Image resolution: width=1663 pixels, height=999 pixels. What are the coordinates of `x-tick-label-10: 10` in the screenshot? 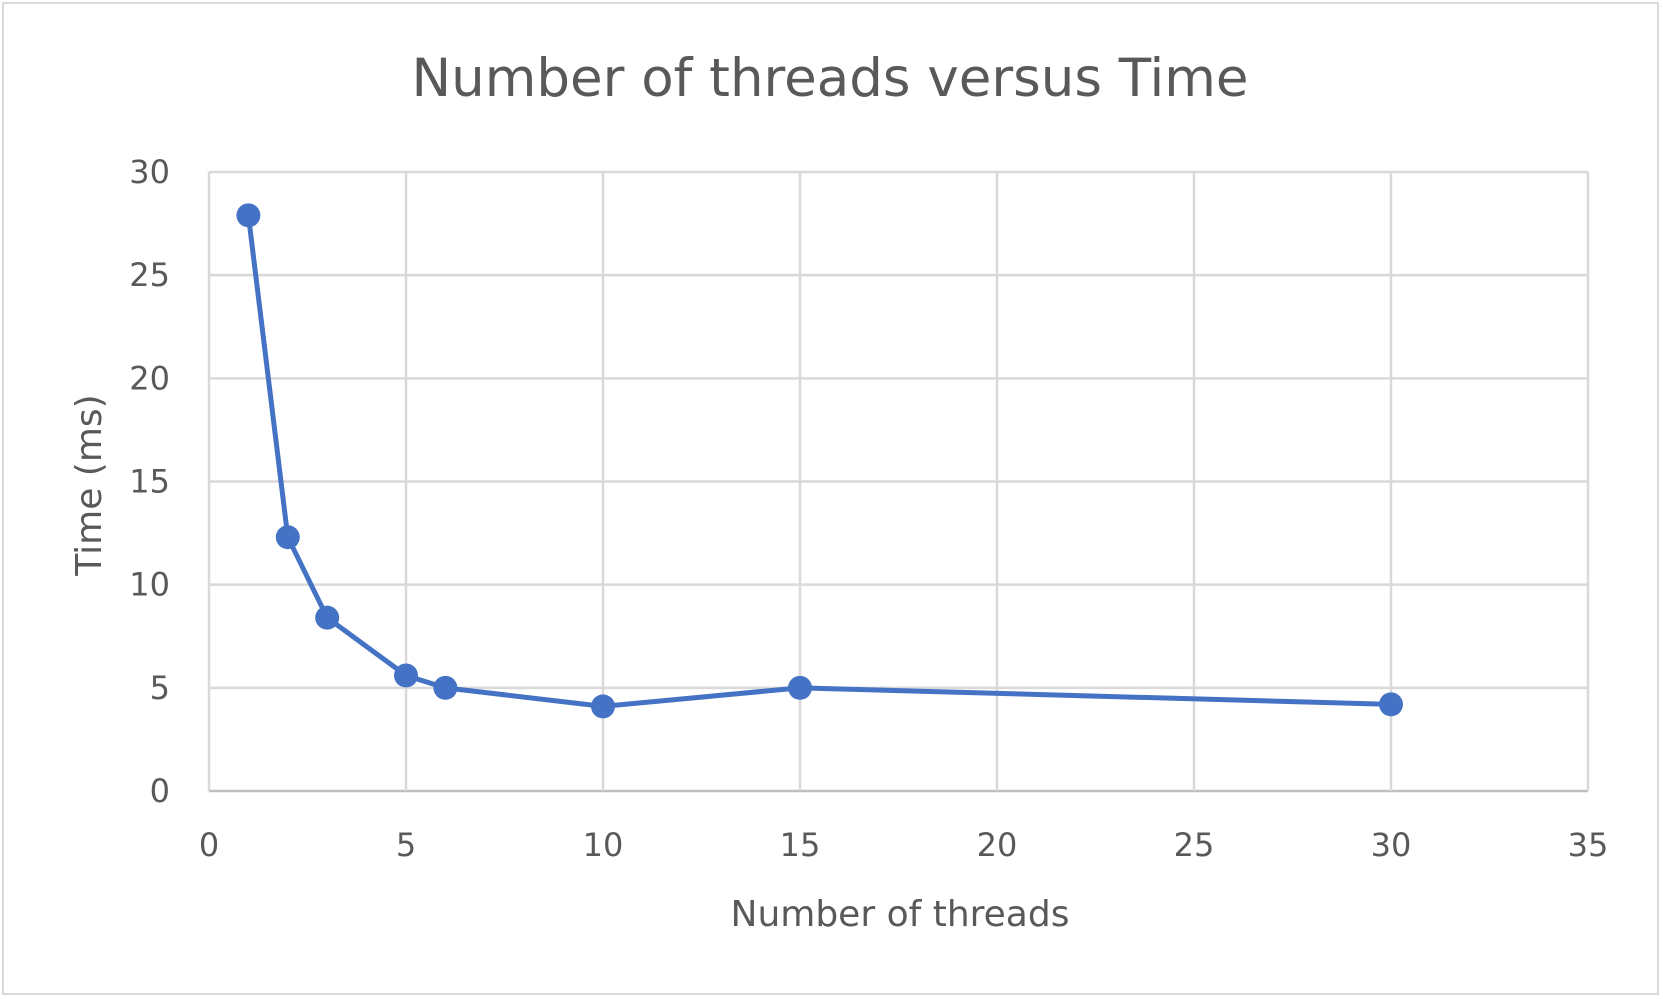 It's located at (603, 845).